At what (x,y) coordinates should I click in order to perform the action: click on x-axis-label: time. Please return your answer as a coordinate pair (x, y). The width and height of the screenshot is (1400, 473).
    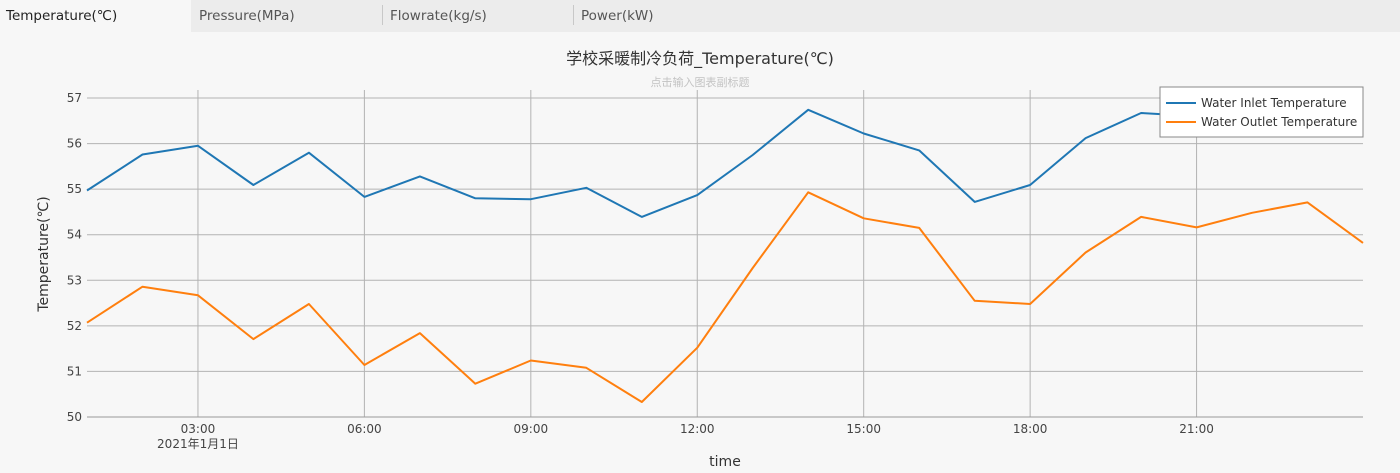
    Looking at the image, I should click on (725, 462).